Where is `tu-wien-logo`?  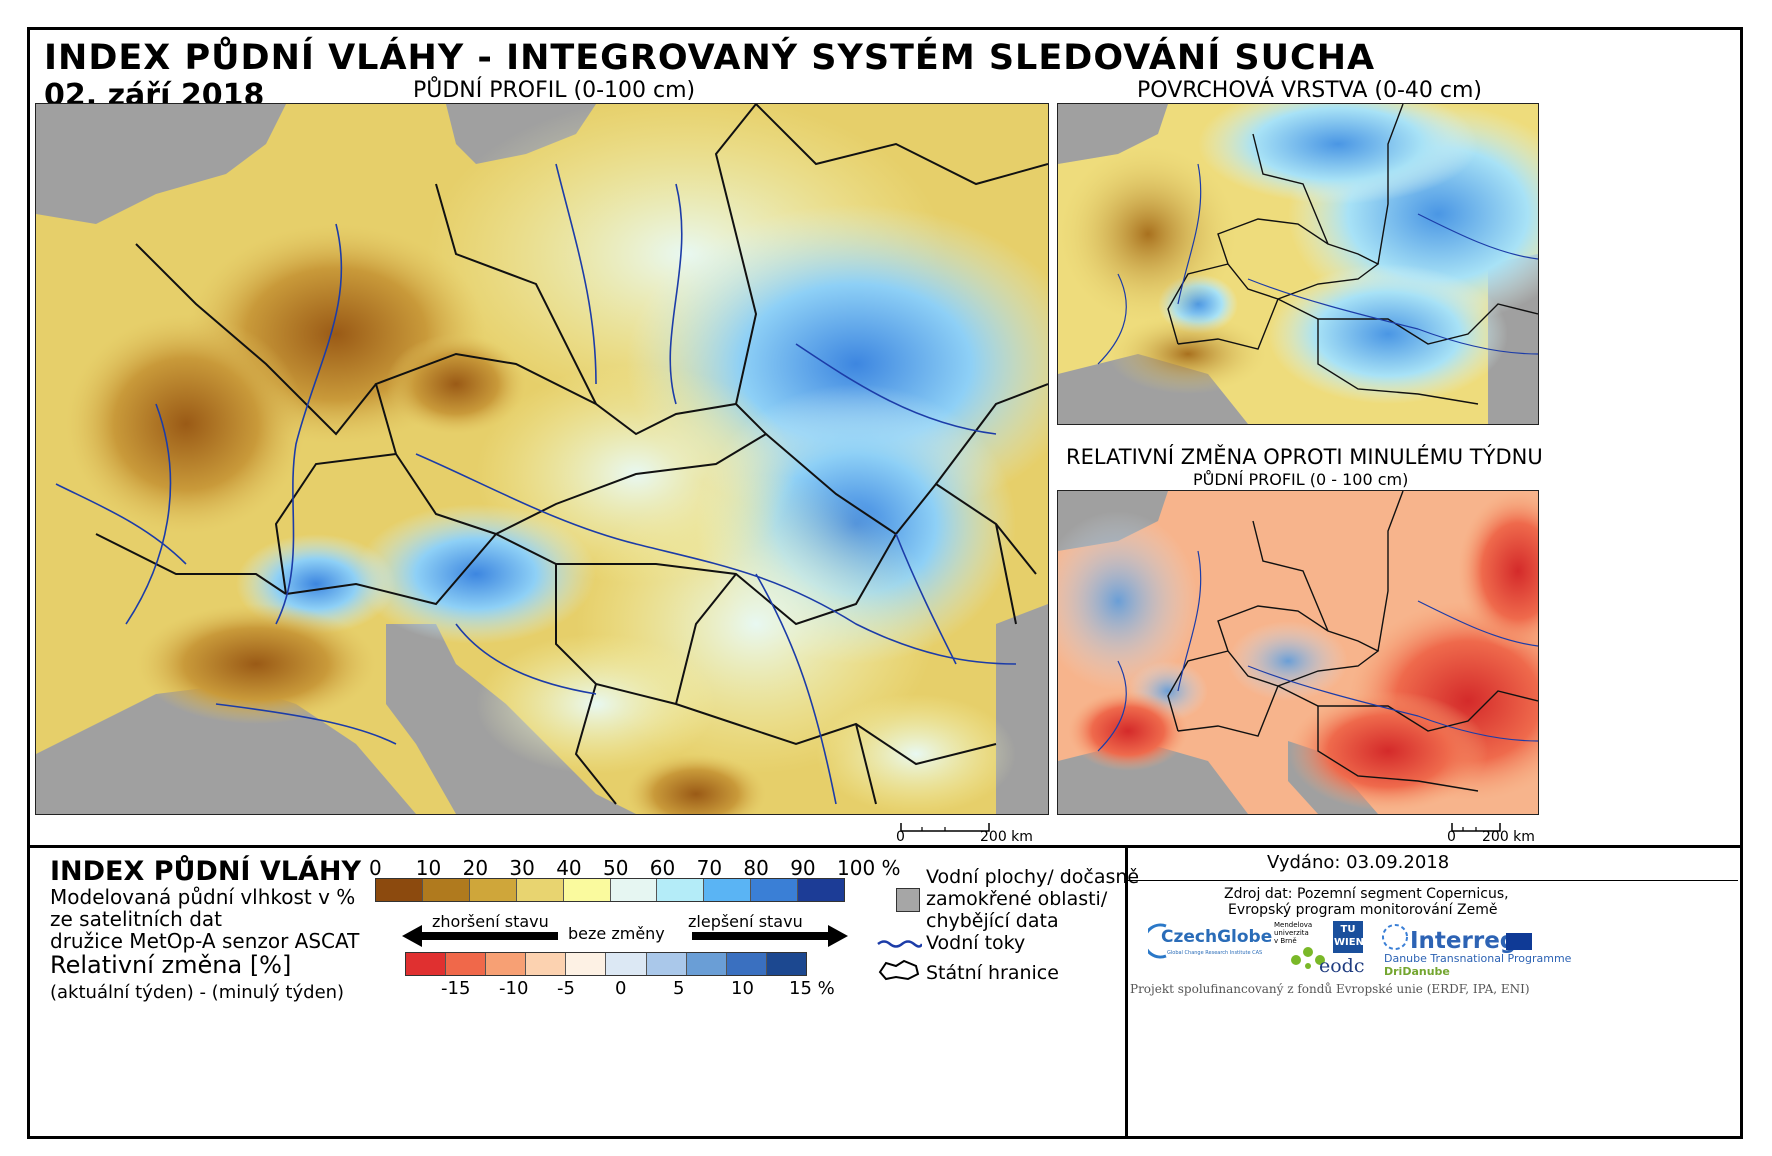 tu-wien-logo is located at coordinates (1348, 937).